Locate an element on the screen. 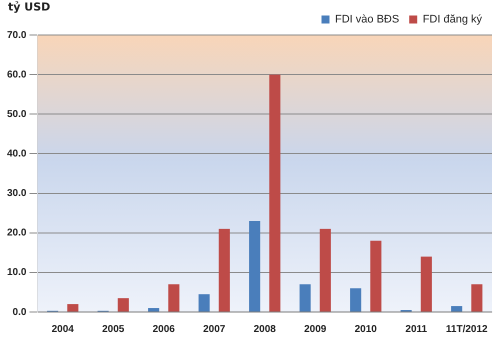 The width and height of the screenshot is (500, 338). x-tick-label: 2005 is located at coordinates (113, 329).